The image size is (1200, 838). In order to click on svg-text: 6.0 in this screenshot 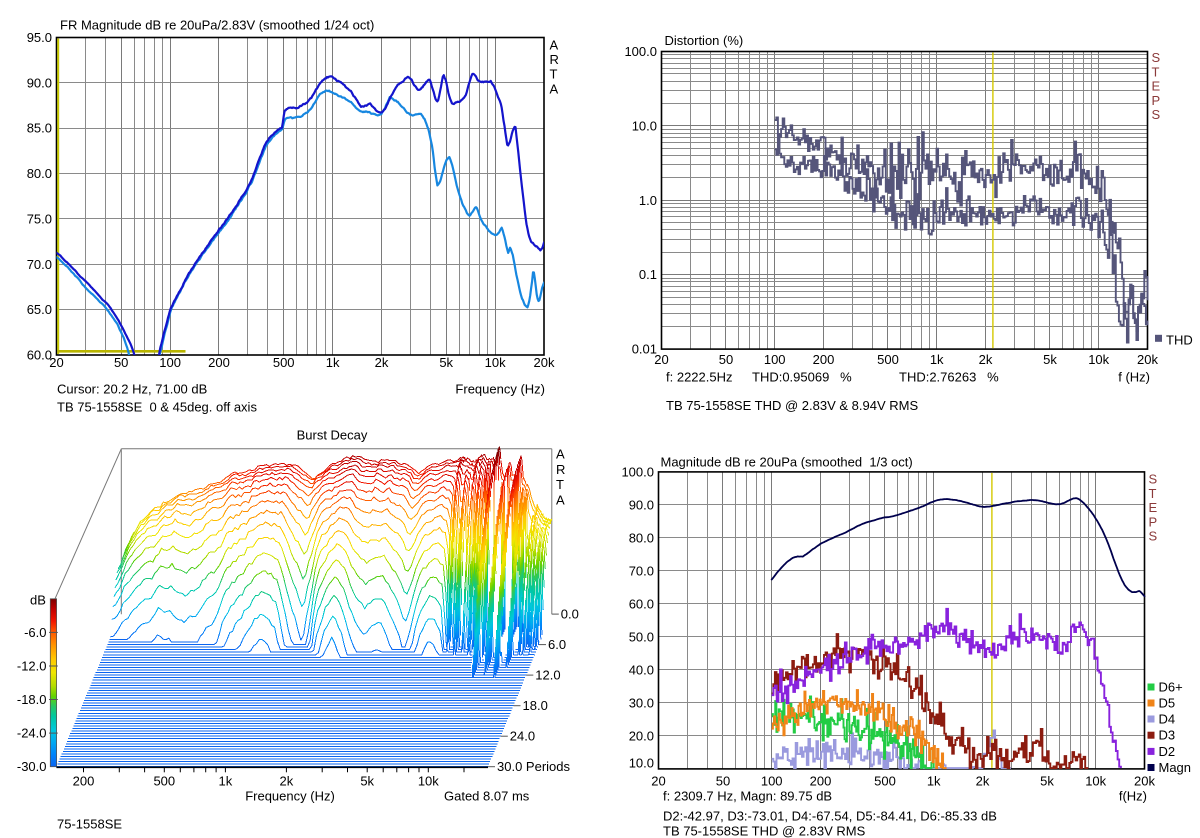, I will do `click(557, 644)`.